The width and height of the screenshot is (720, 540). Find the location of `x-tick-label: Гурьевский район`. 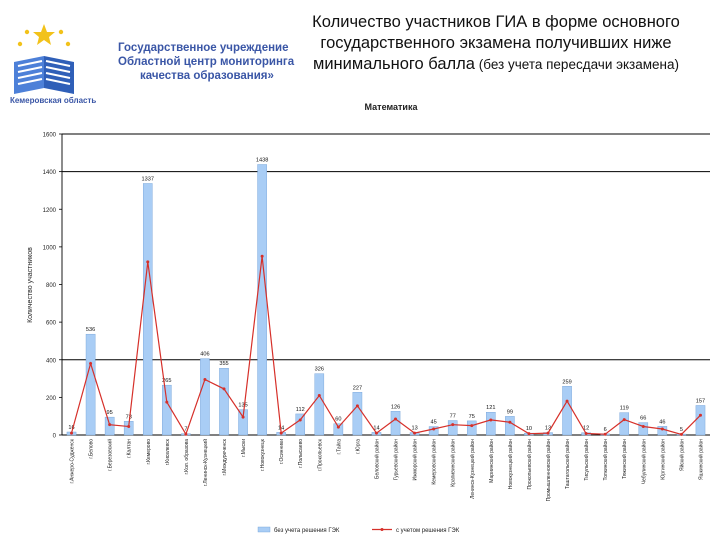

x-tick-label: Гурьевский район is located at coordinates (396, 459).